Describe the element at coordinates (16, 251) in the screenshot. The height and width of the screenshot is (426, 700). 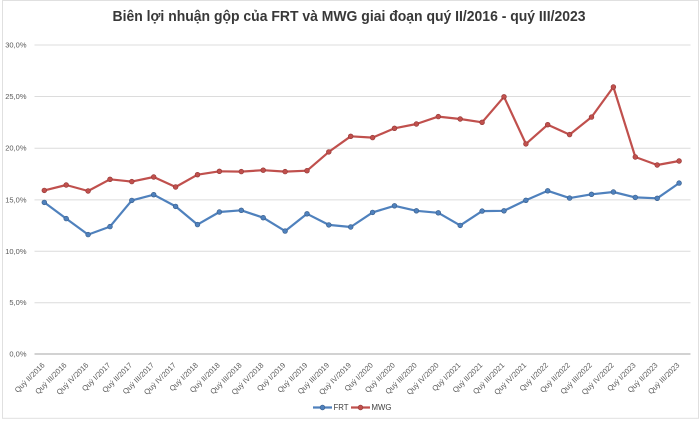
I see `svg-text: 10,0%` at that location.